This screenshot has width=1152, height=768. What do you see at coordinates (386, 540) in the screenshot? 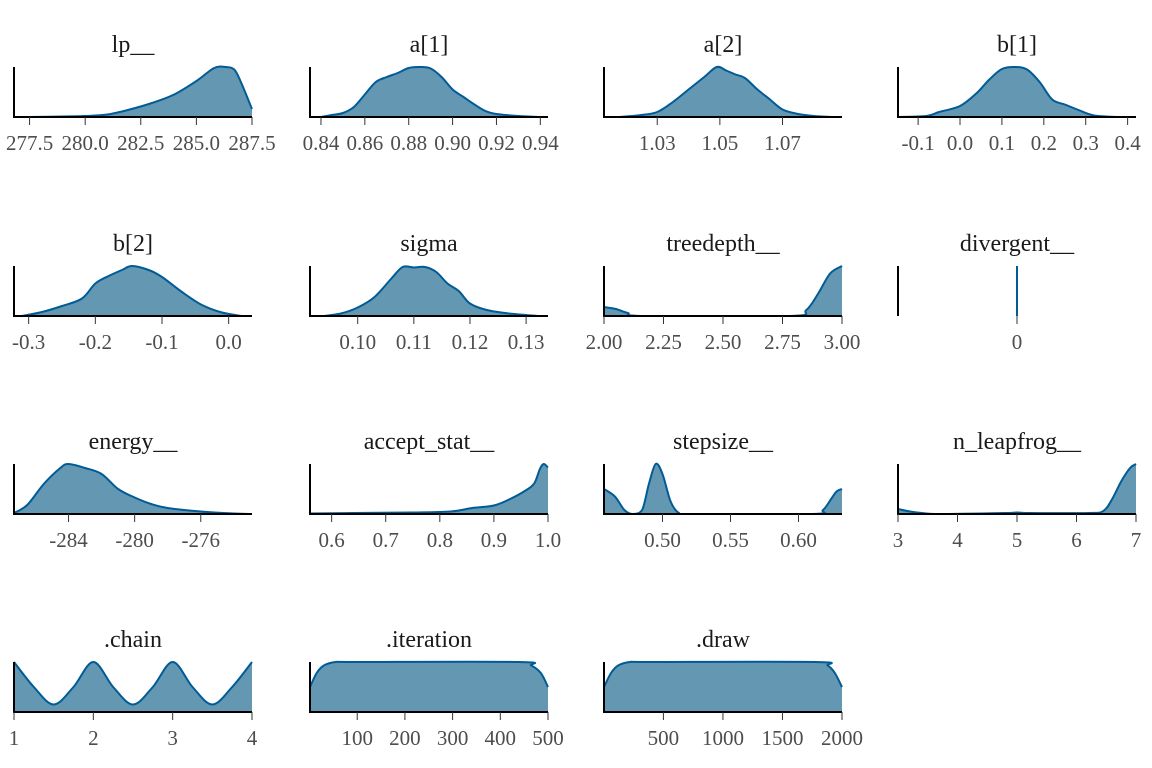
I see `x-tick-label: 0.7` at bounding box center [386, 540].